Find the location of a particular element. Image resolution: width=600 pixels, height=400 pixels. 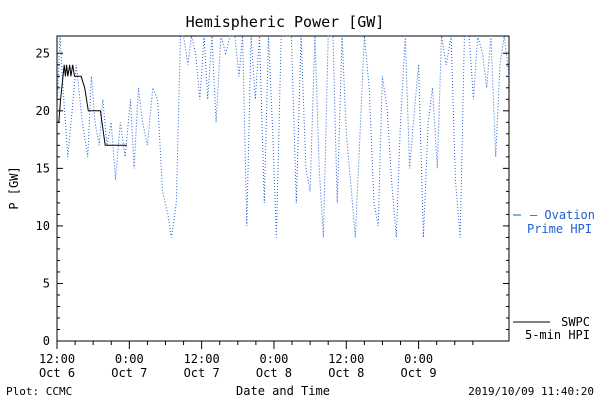

x-tick-date: Oct 9 is located at coordinates (419, 373).